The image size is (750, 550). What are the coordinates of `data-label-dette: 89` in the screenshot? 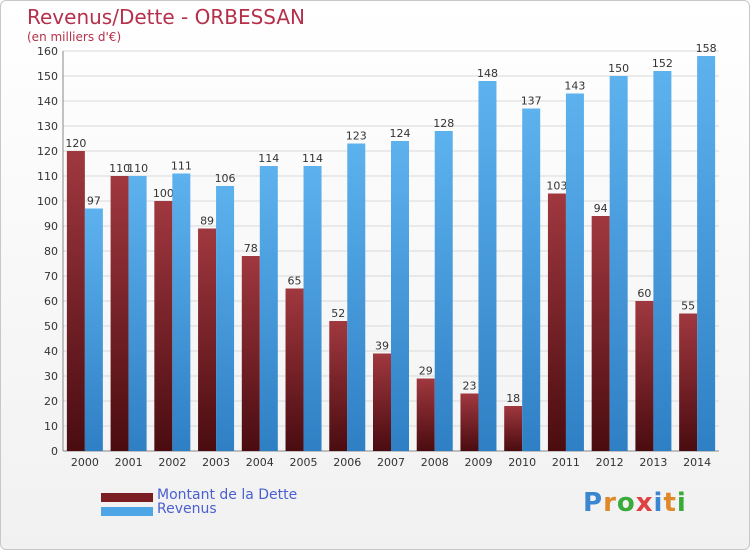 It's located at (207, 221).